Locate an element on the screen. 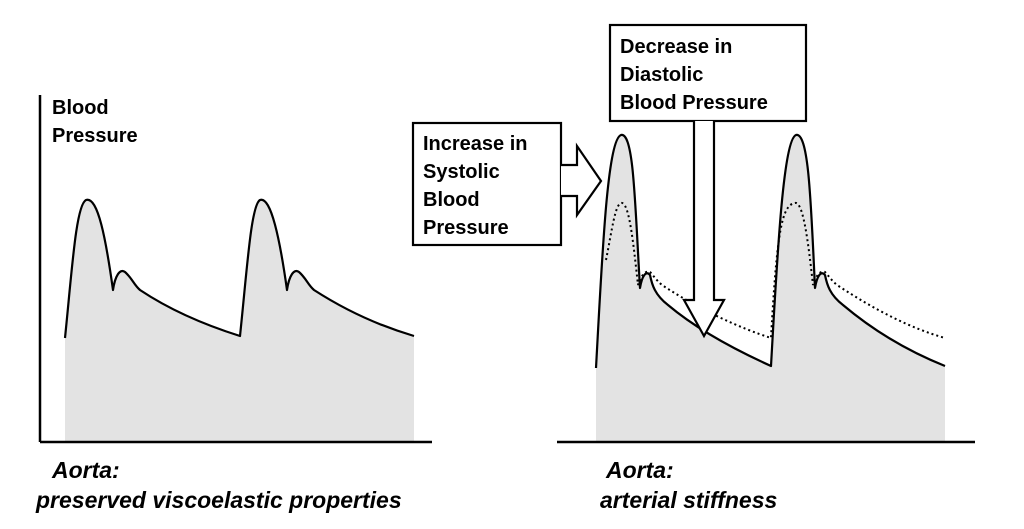 This screenshot has height=529, width=1024. left-caption-line1: Aorta: is located at coordinates (85, 470).